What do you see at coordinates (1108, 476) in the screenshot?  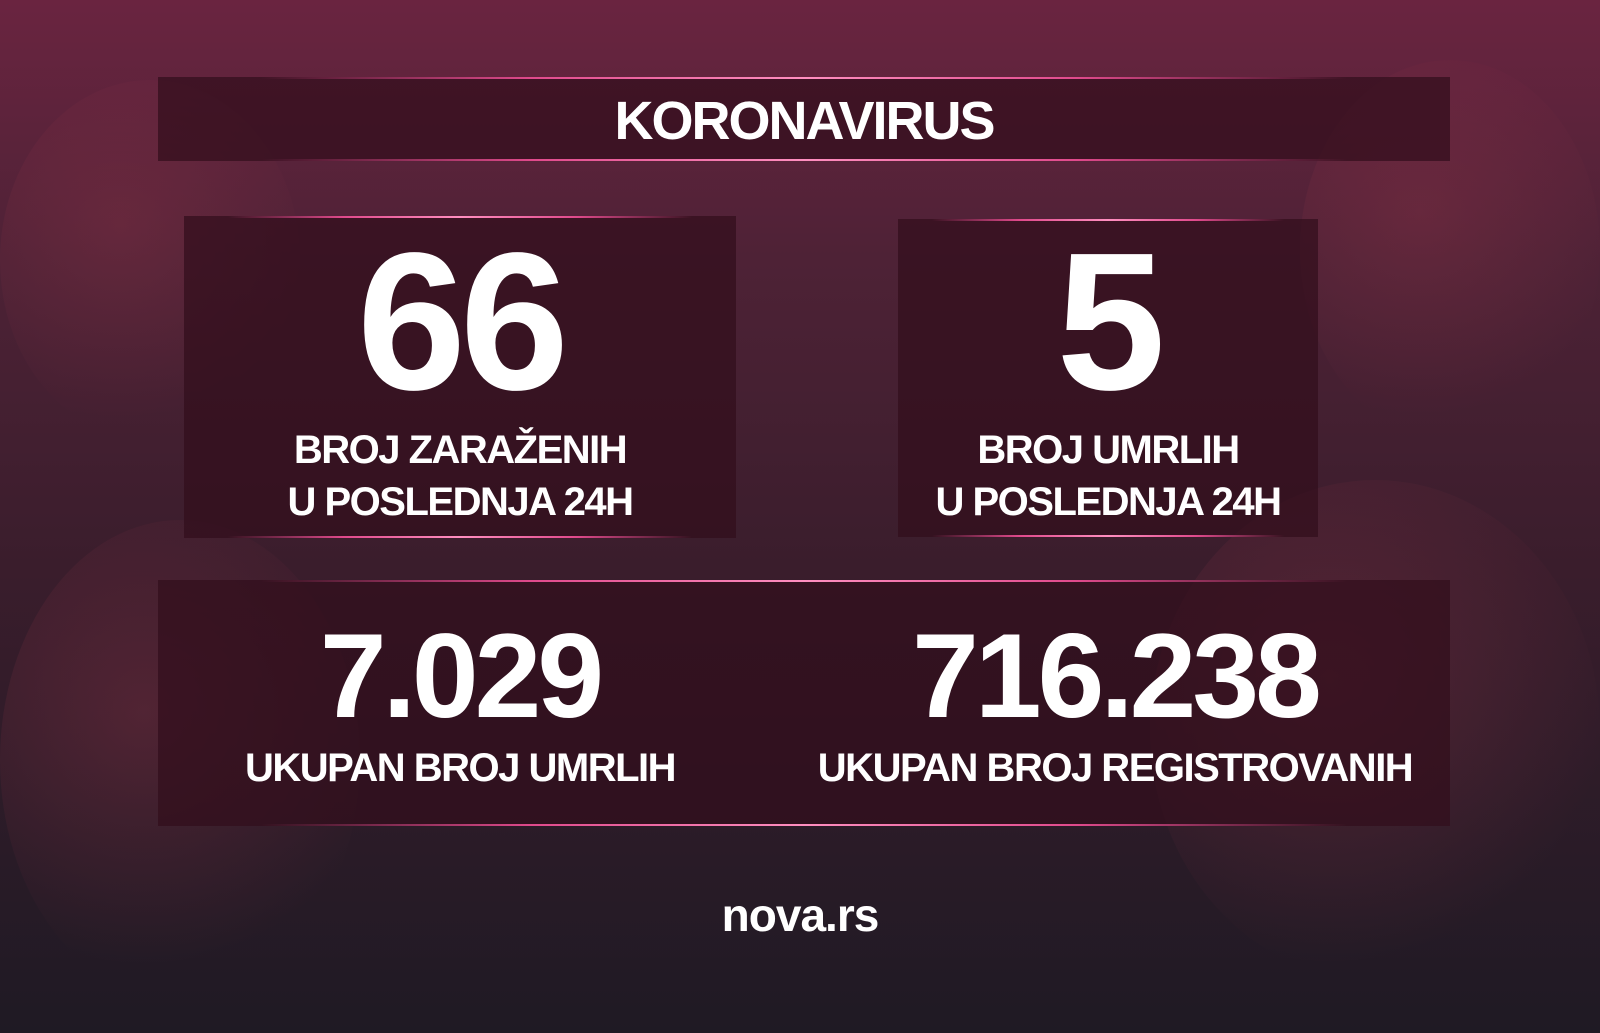 I see `new-deaths-label: BROJ UMRLIH U POSLEDNJA 24H` at bounding box center [1108, 476].